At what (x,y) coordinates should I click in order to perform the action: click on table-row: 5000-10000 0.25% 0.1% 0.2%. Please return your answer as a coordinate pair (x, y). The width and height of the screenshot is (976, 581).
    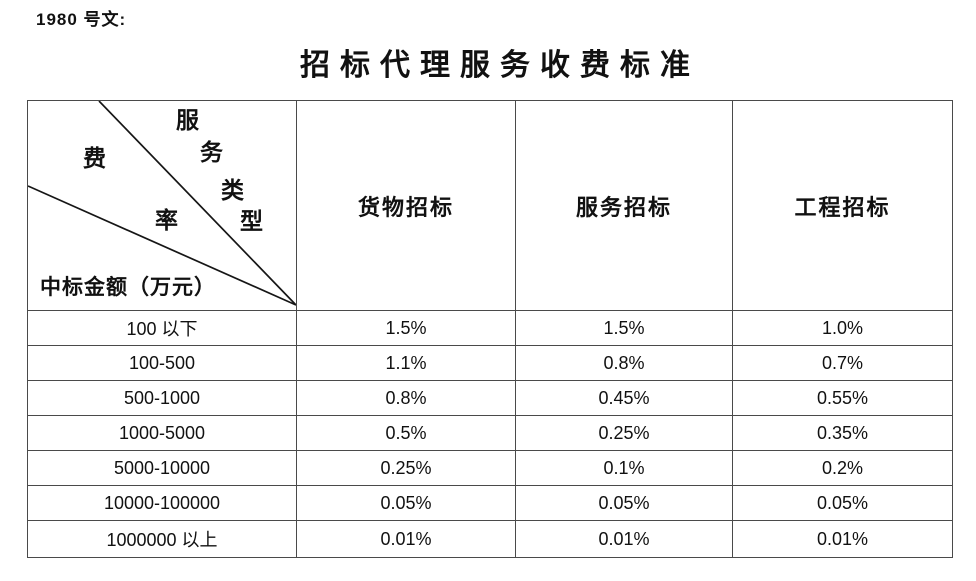
    Looking at the image, I should click on (490, 468).